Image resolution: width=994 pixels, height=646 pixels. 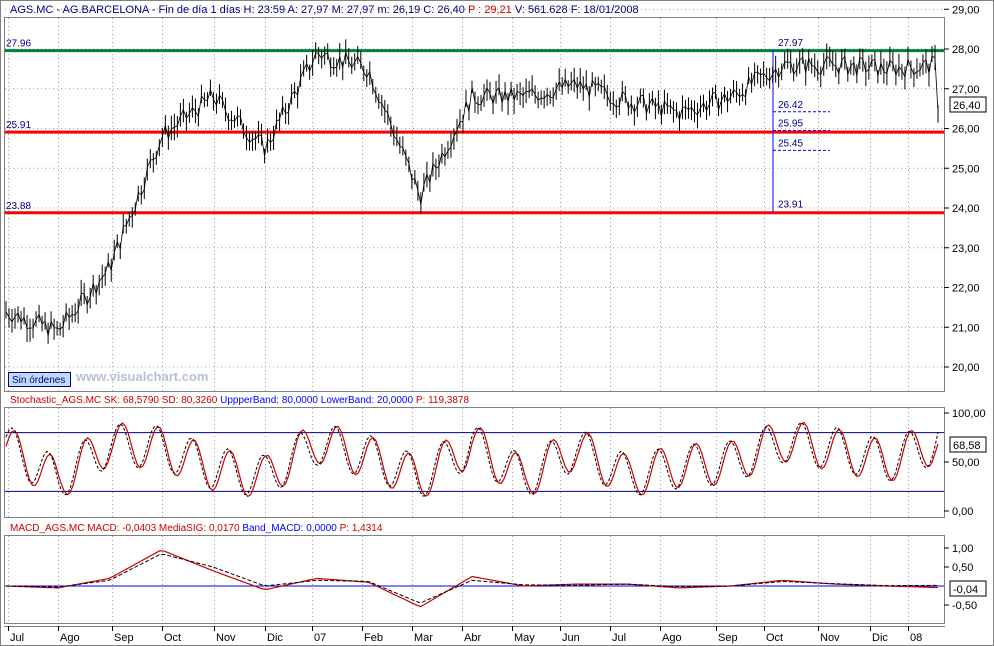 What do you see at coordinates (320, 638) in the screenshot?
I see `x-tick-label: 07` at bounding box center [320, 638].